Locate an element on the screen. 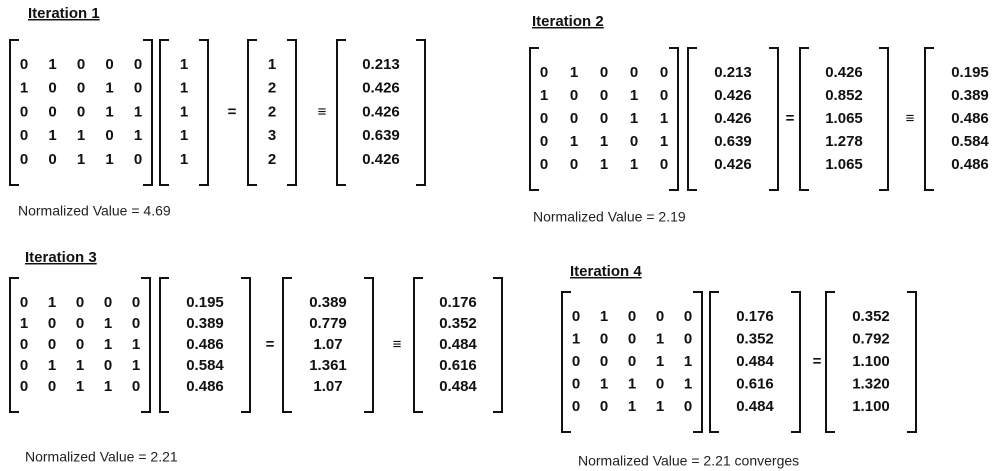 Image resolution: width=1006 pixels, height=471 pixels. normalized-cell: 0.584 is located at coordinates (970, 141).